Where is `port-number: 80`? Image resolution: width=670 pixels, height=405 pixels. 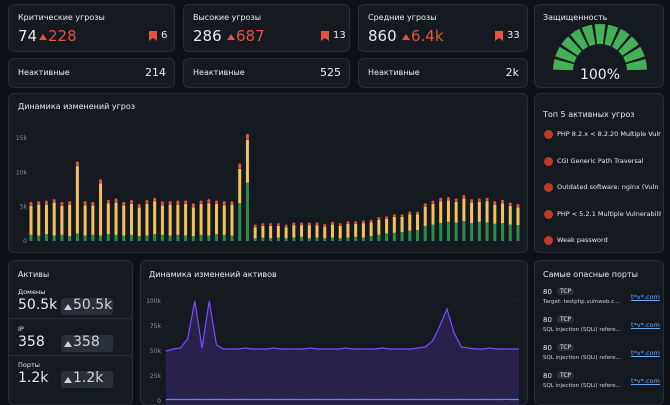 port-number: 80 is located at coordinates (547, 320).